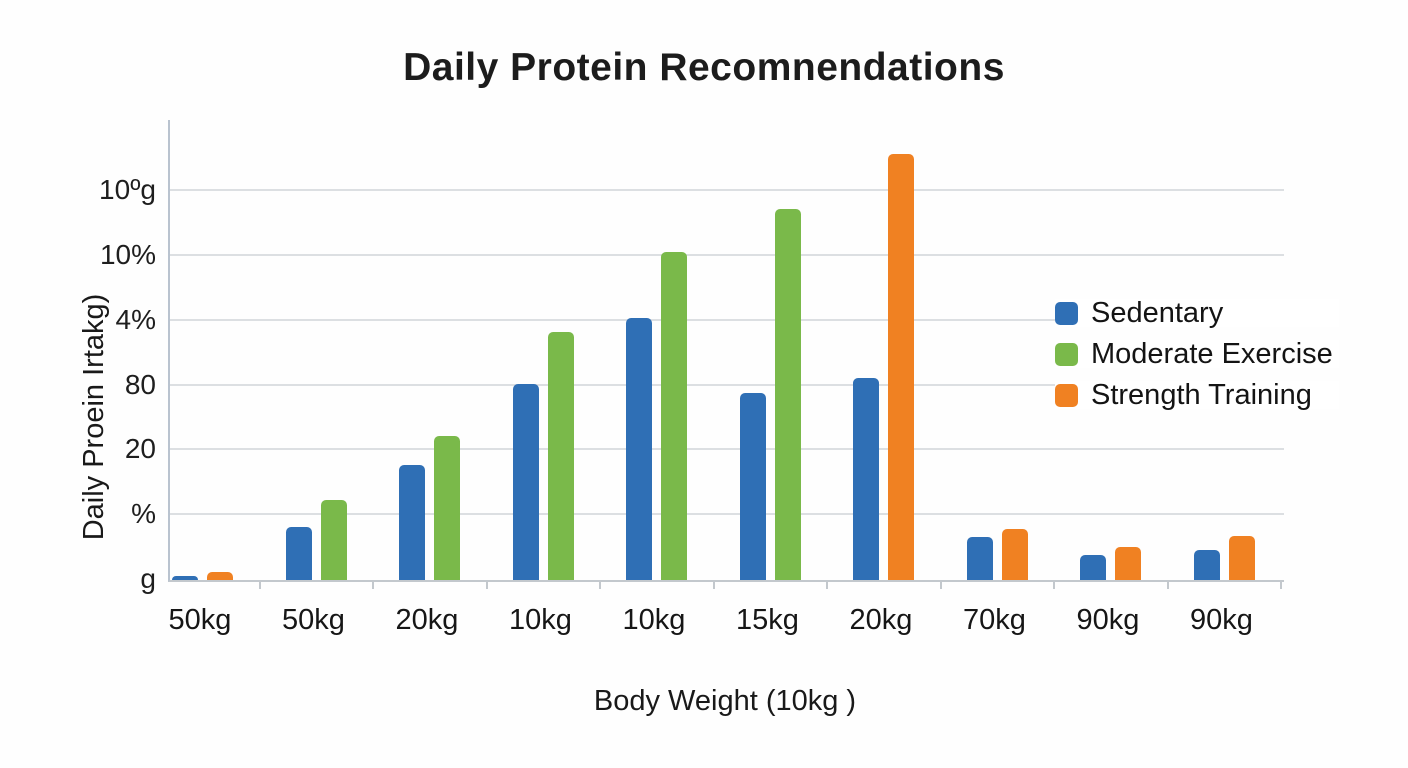  Describe the element at coordinates (1212, 353) in the screenshot. I see `legend-label: Moderate Exercise` at that location.